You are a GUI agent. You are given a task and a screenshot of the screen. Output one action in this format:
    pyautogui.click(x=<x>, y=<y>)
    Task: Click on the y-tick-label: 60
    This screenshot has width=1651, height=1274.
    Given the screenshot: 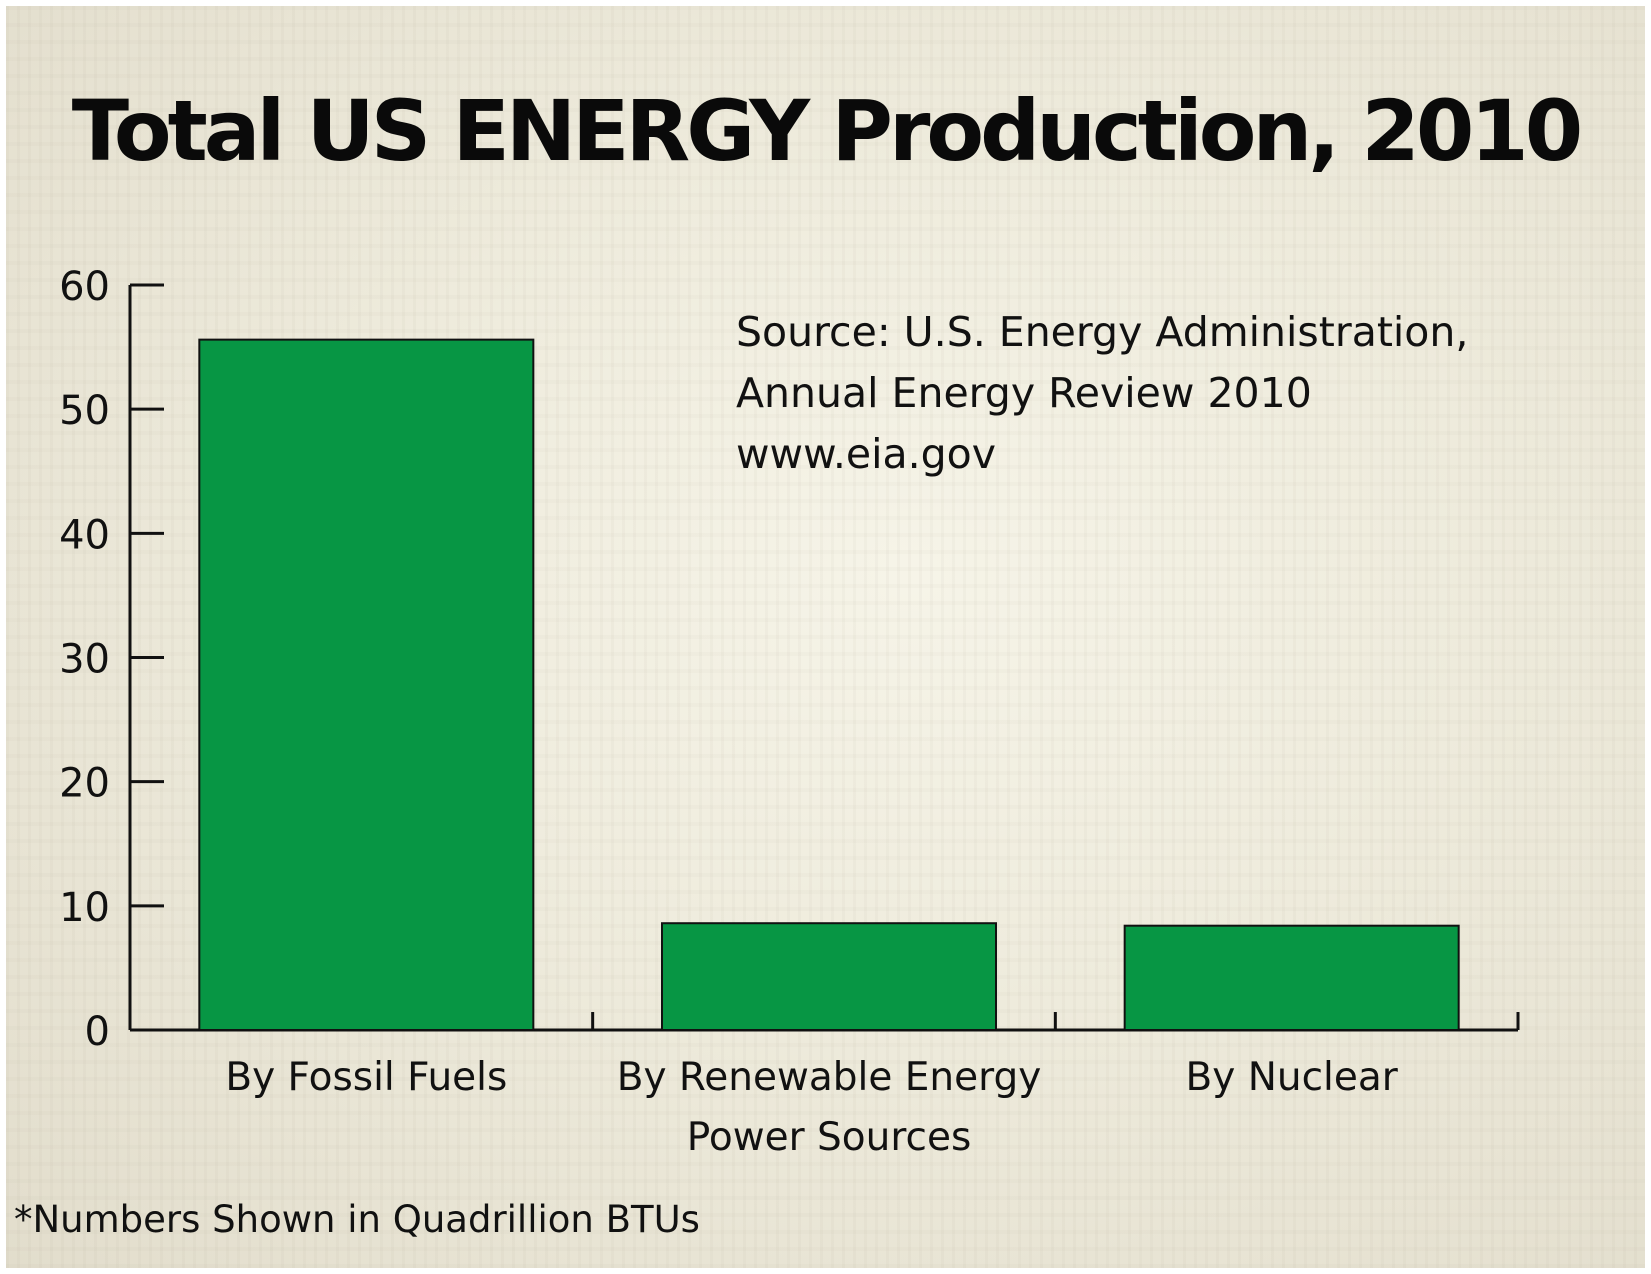 What is the action you would take?
    pyautogui.click(x=84, y=287)
    